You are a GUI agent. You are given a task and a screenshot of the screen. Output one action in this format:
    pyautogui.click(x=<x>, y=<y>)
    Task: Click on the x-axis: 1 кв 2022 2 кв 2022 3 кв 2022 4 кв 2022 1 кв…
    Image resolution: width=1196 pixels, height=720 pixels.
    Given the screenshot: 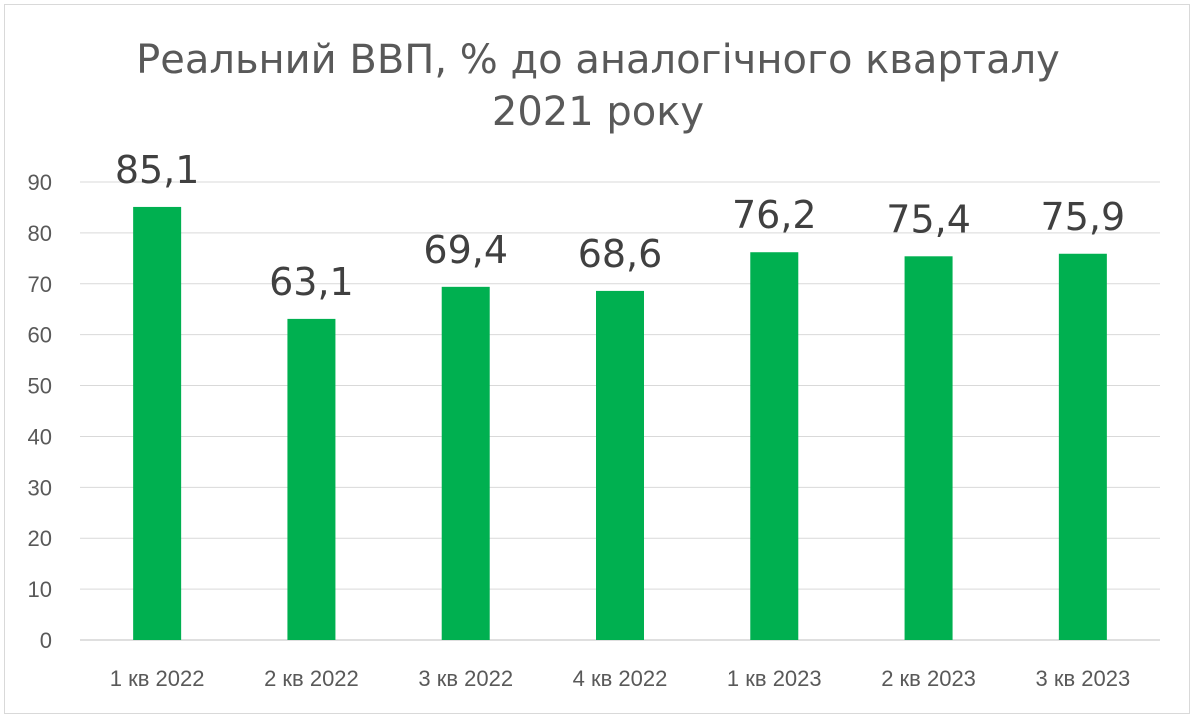 What is the action you would take?
    pyautogui.click(x=620, y=678)
    